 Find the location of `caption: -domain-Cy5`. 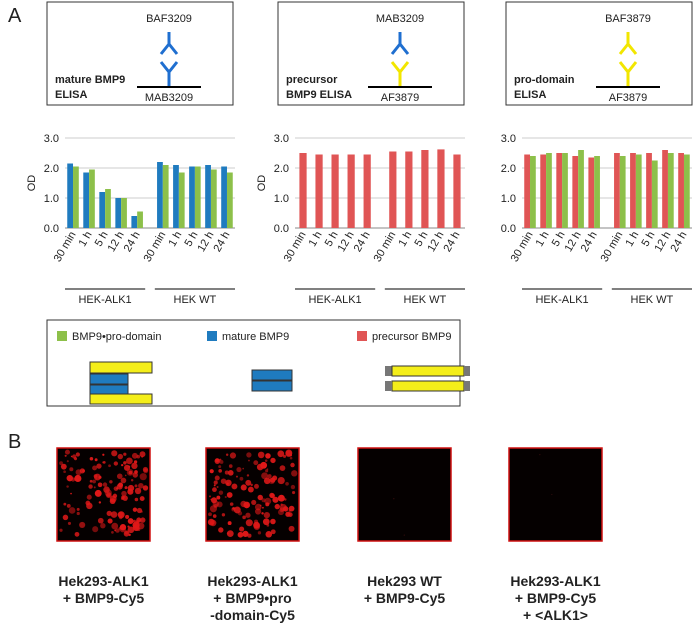

caption: -domain-Cy5 is located at coordinates (252, 615).